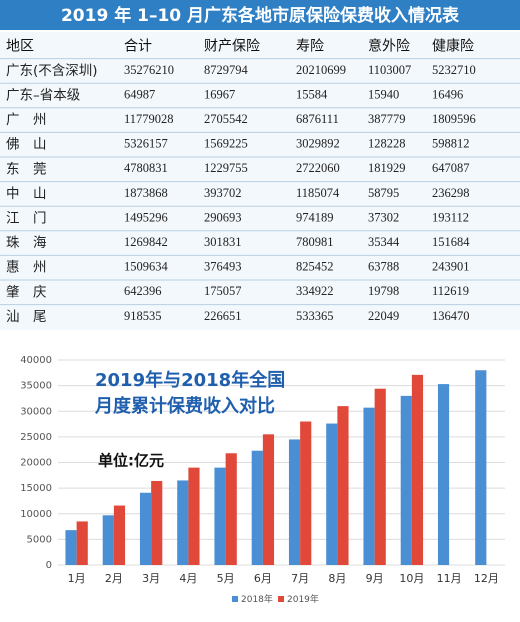 This screenshot has height=622, width=520. Describe the element at coordinates (387, 168) in the screenshot. I see `table-cell: 181929` at that location.